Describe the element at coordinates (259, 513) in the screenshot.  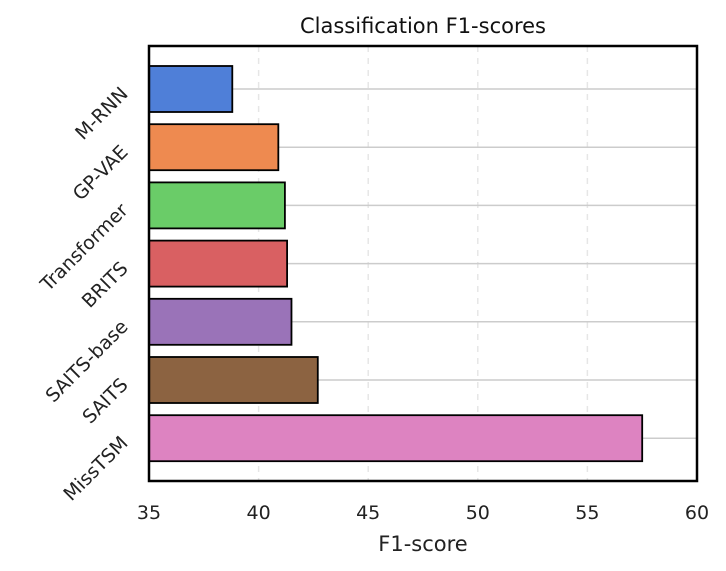
I see `x-tick-label: 40` at that location.